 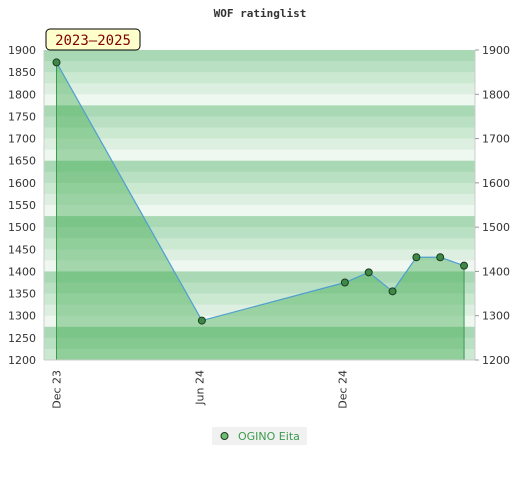 What do you see at coordinates (22, 249) in the screenshot?
I see `y-tick-label-left: 1450` at bounding box center [22, 249].